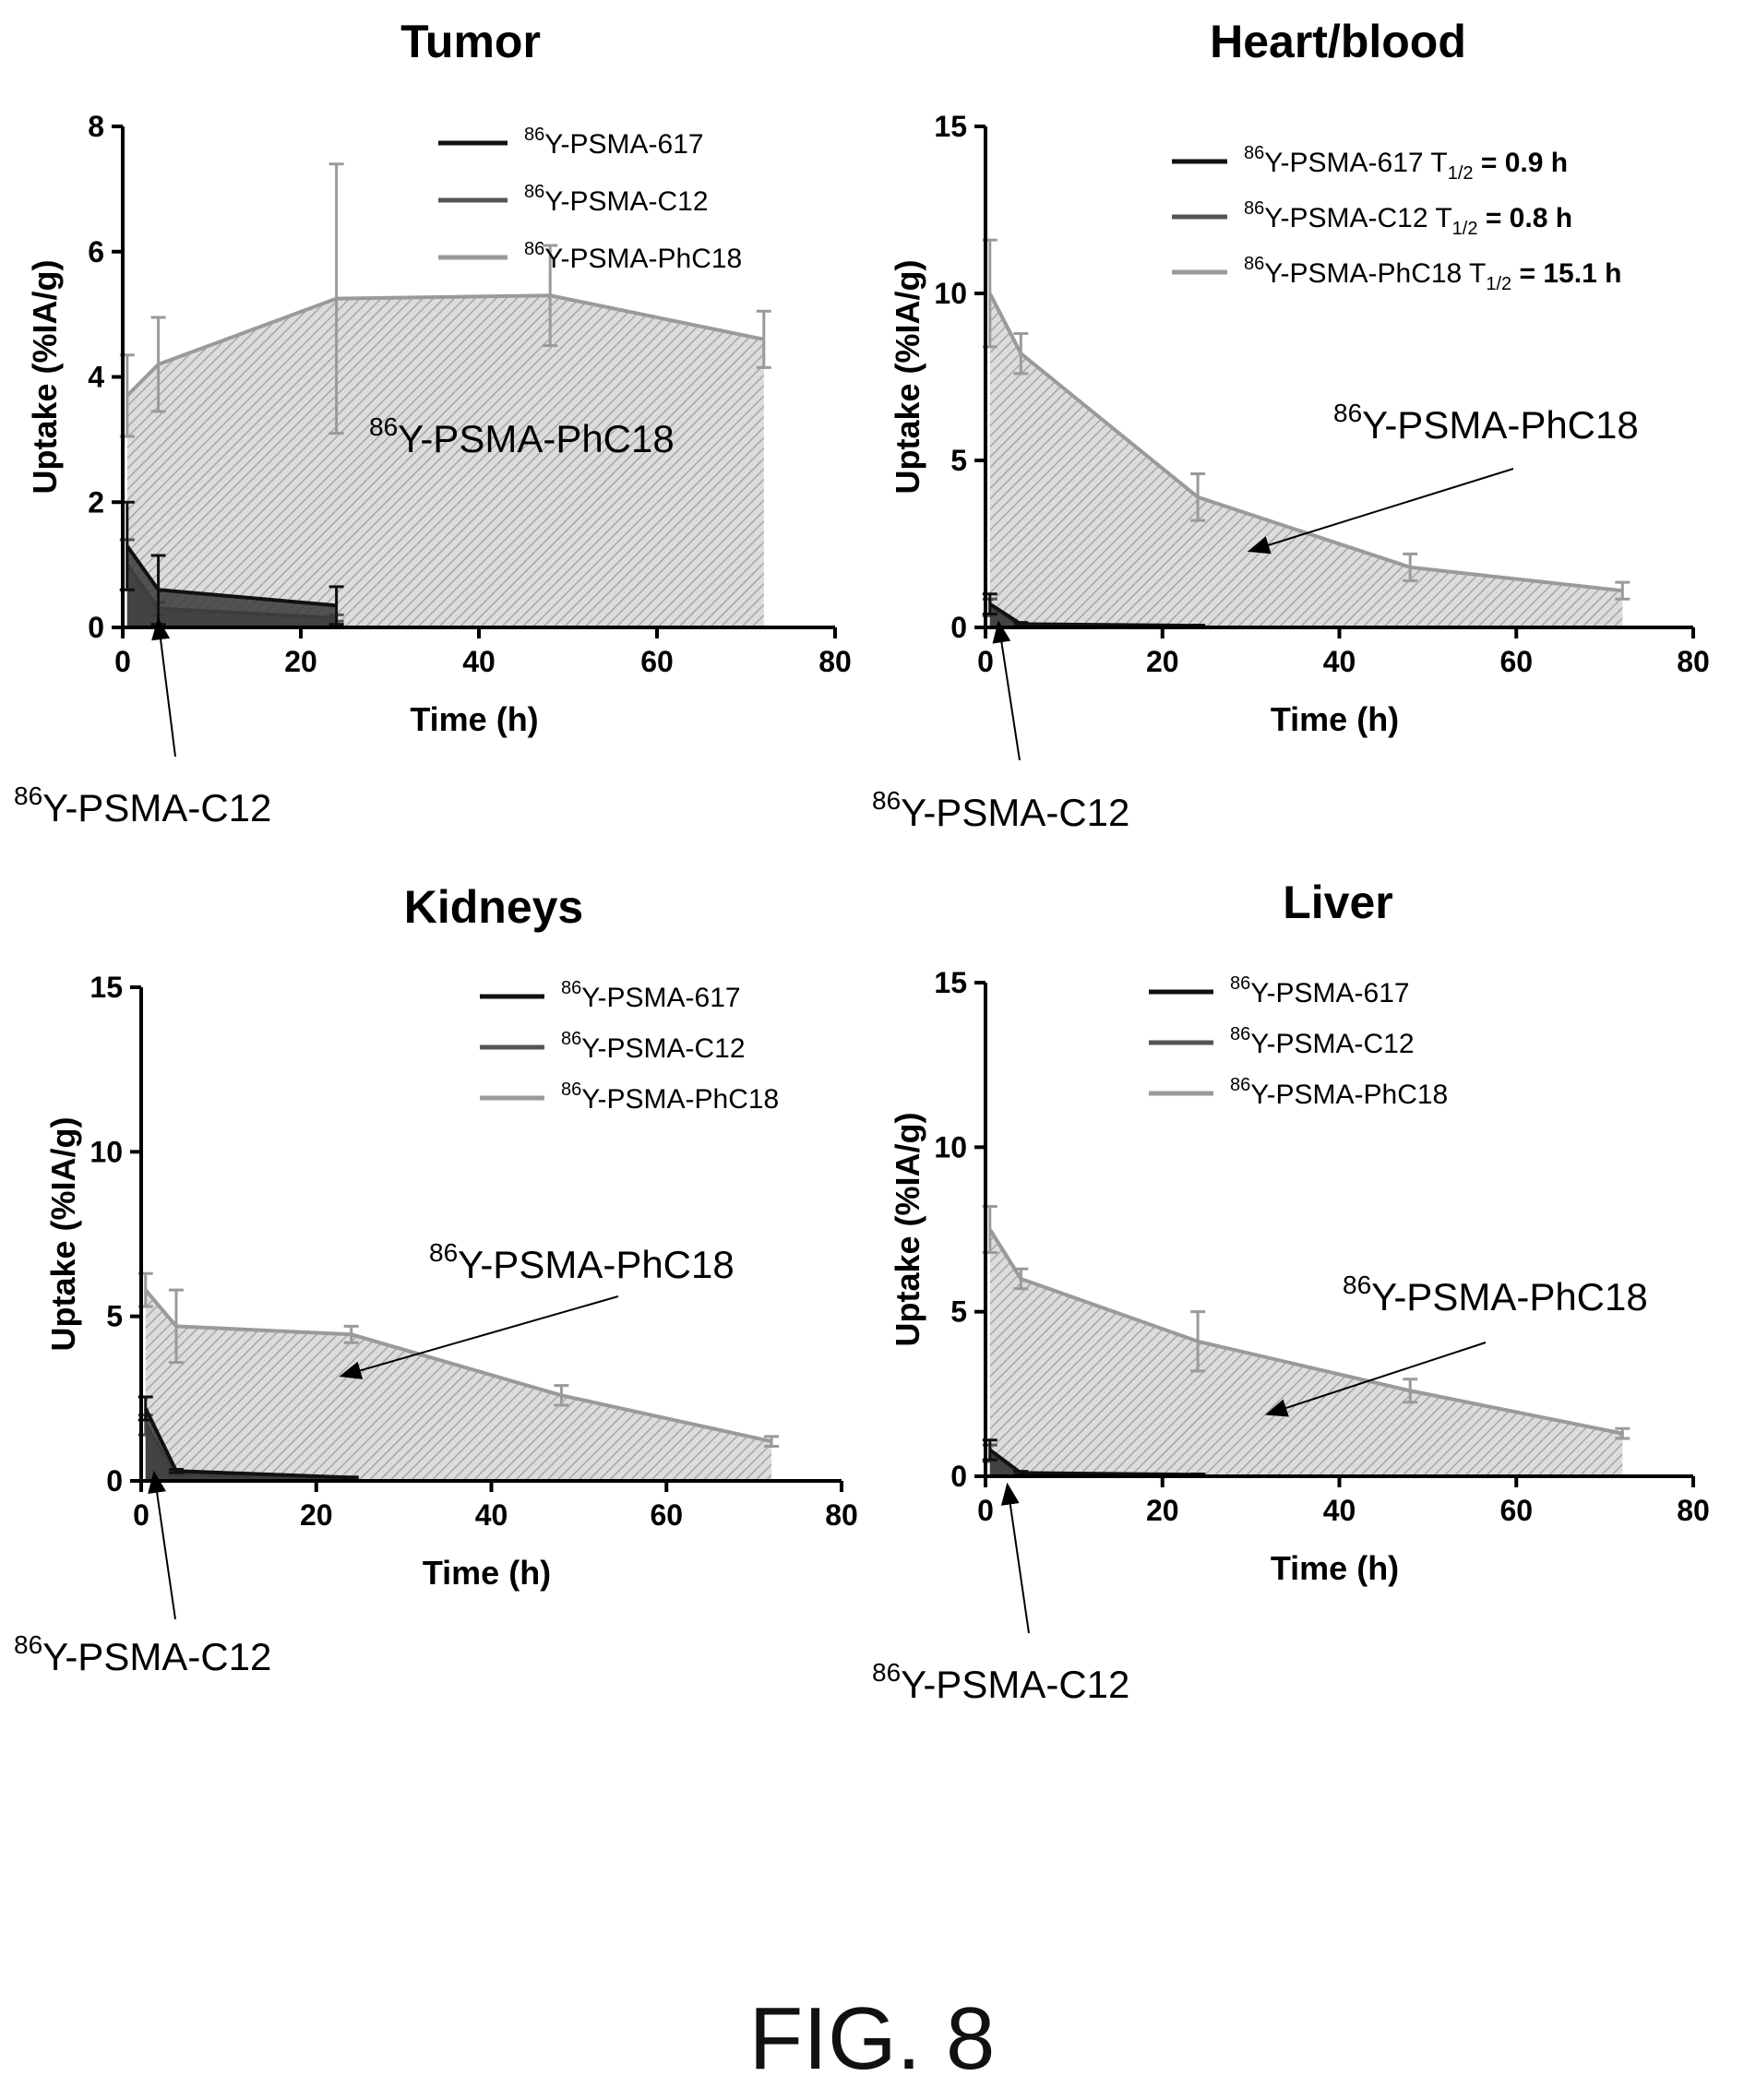 The image size is (1744, 2100). I want to click on text-part: Y-PSMA-PhC18, so click(536, 438).